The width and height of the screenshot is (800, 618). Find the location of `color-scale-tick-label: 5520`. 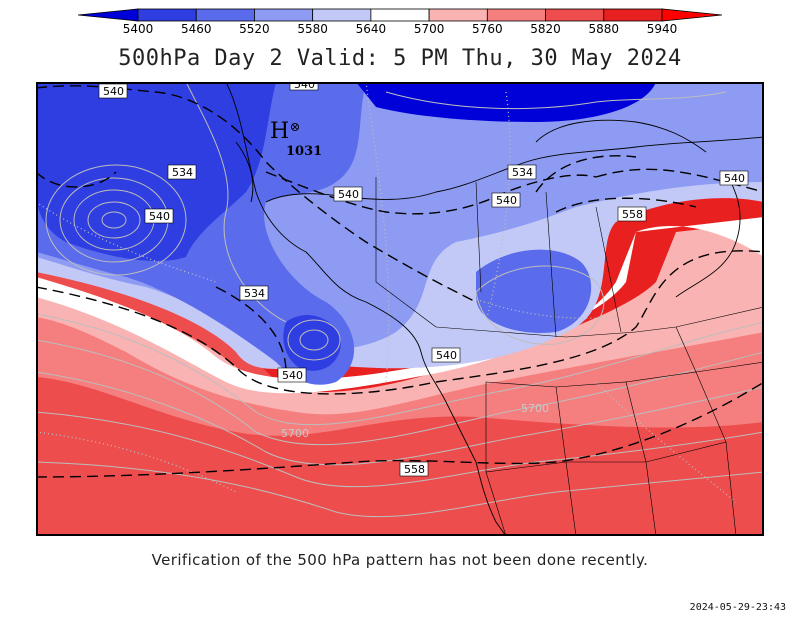

color-scale-tick-label: 5520 is located at coordinates (254, 28).